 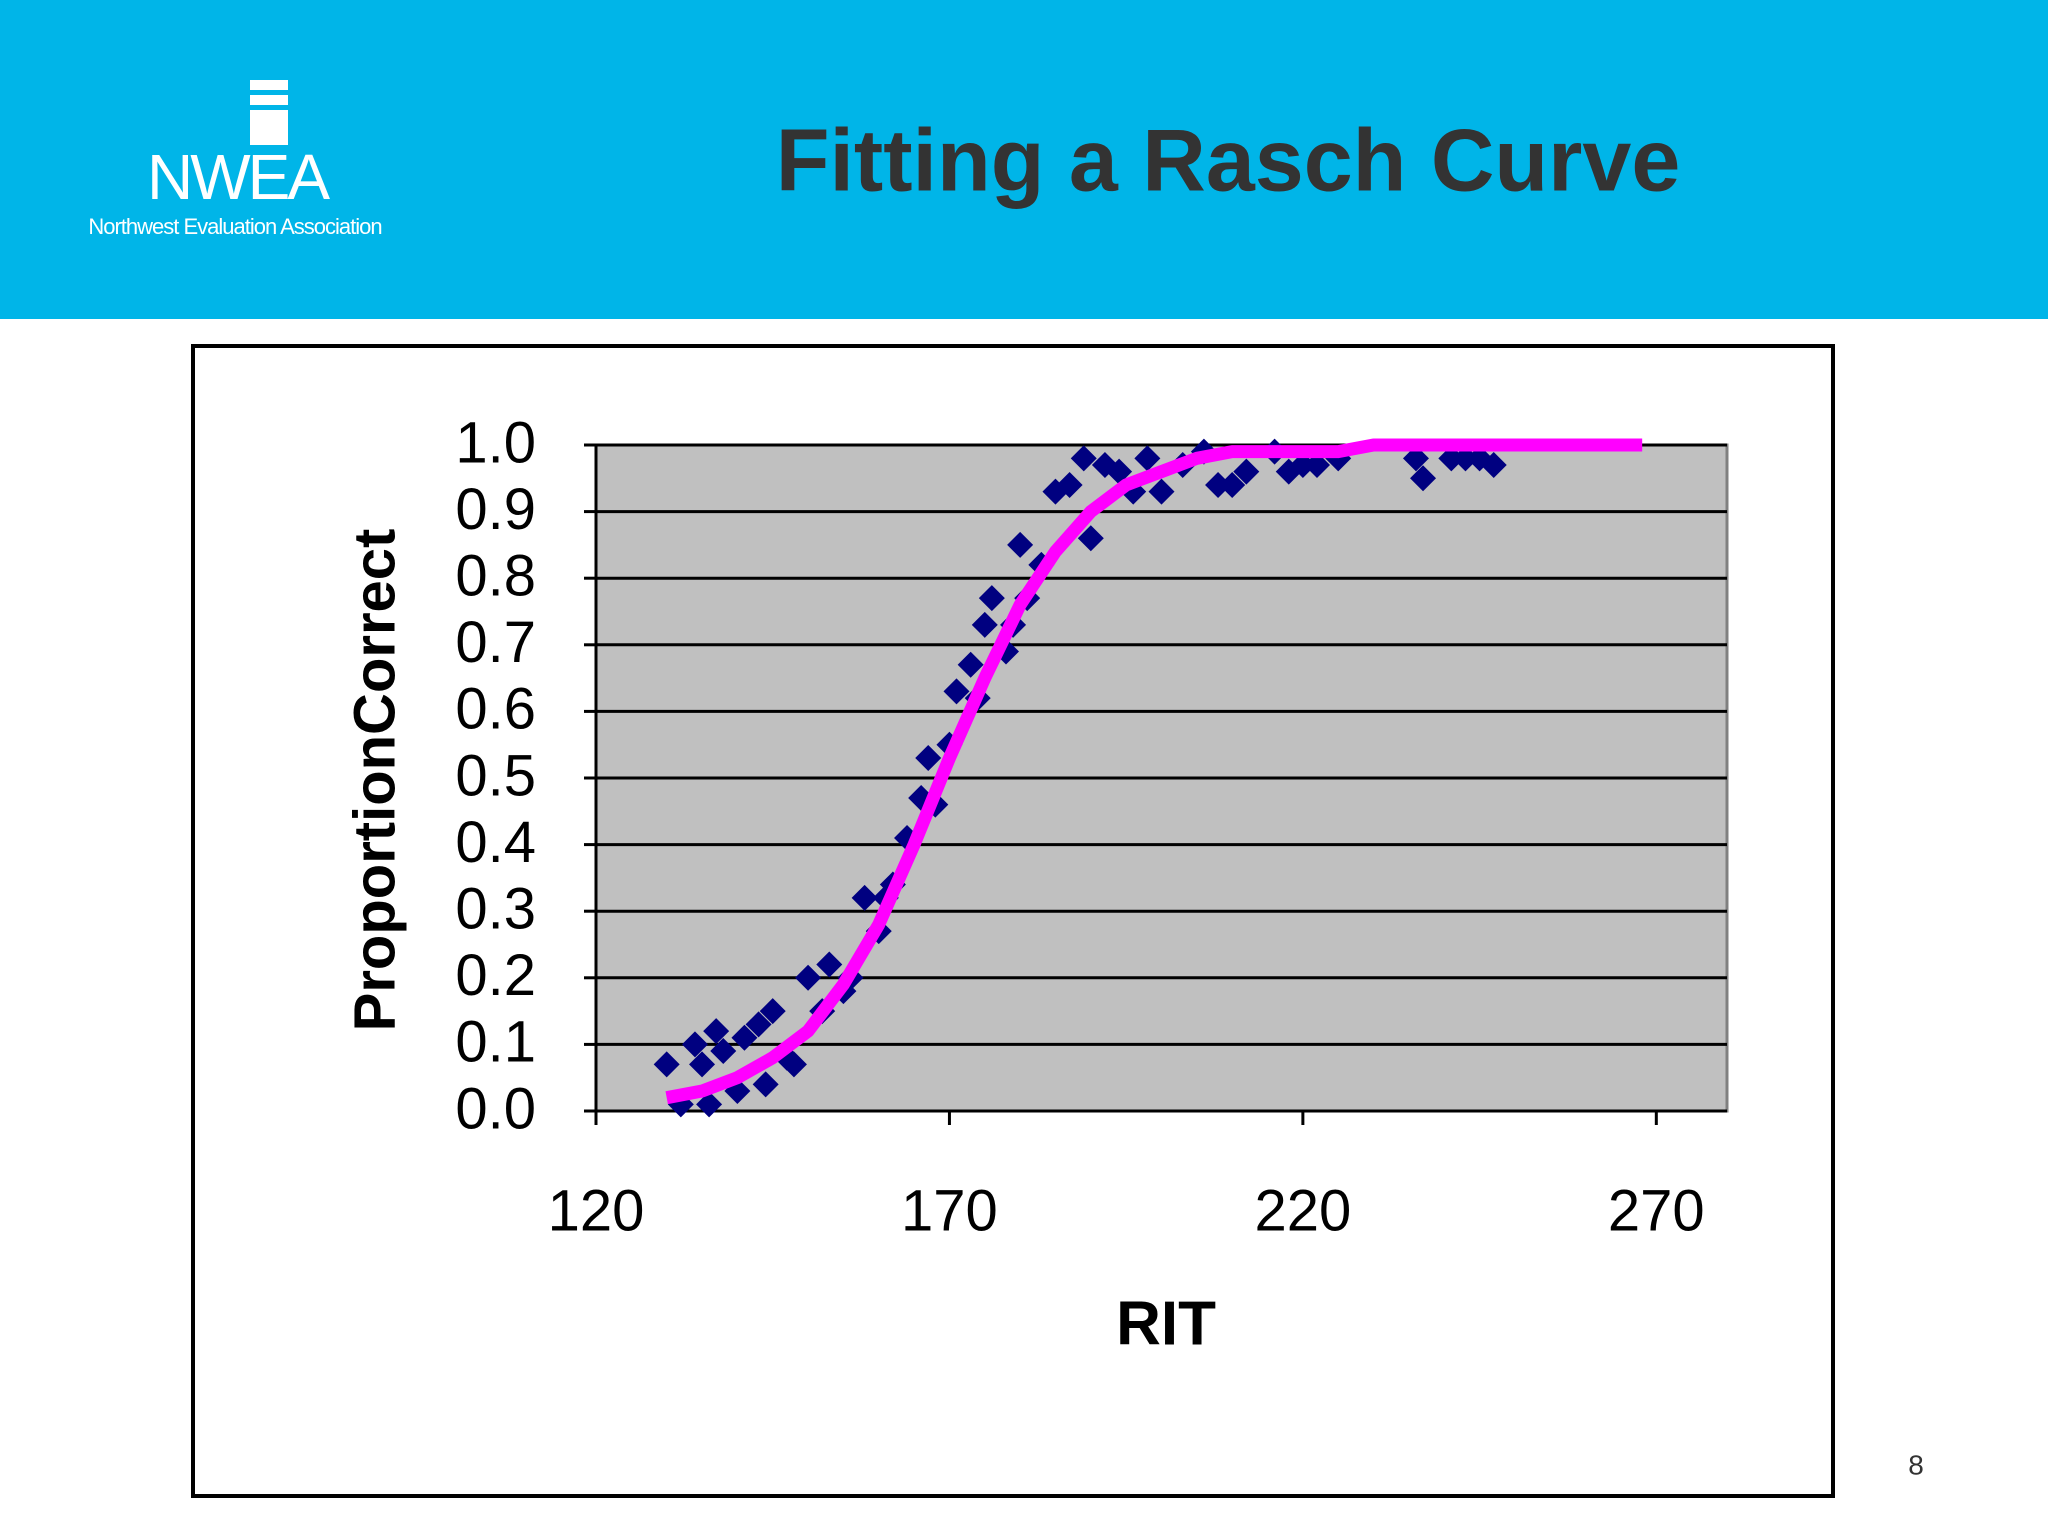 I want to click on x-tick-label: 170, so click(x=949, y=1210).